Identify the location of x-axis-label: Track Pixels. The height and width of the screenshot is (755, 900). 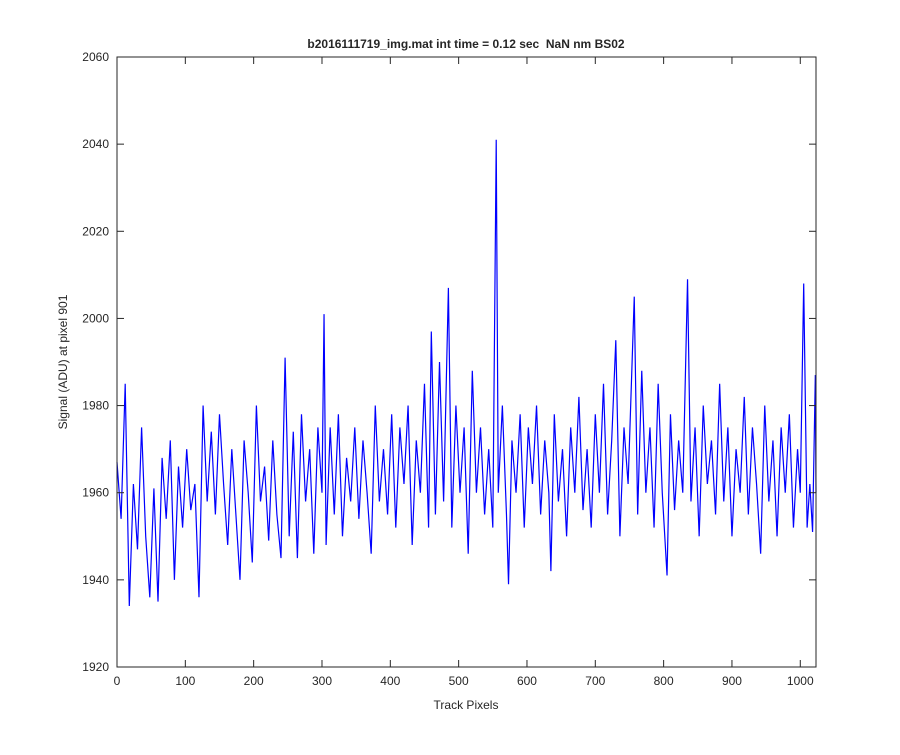
(466, 705).